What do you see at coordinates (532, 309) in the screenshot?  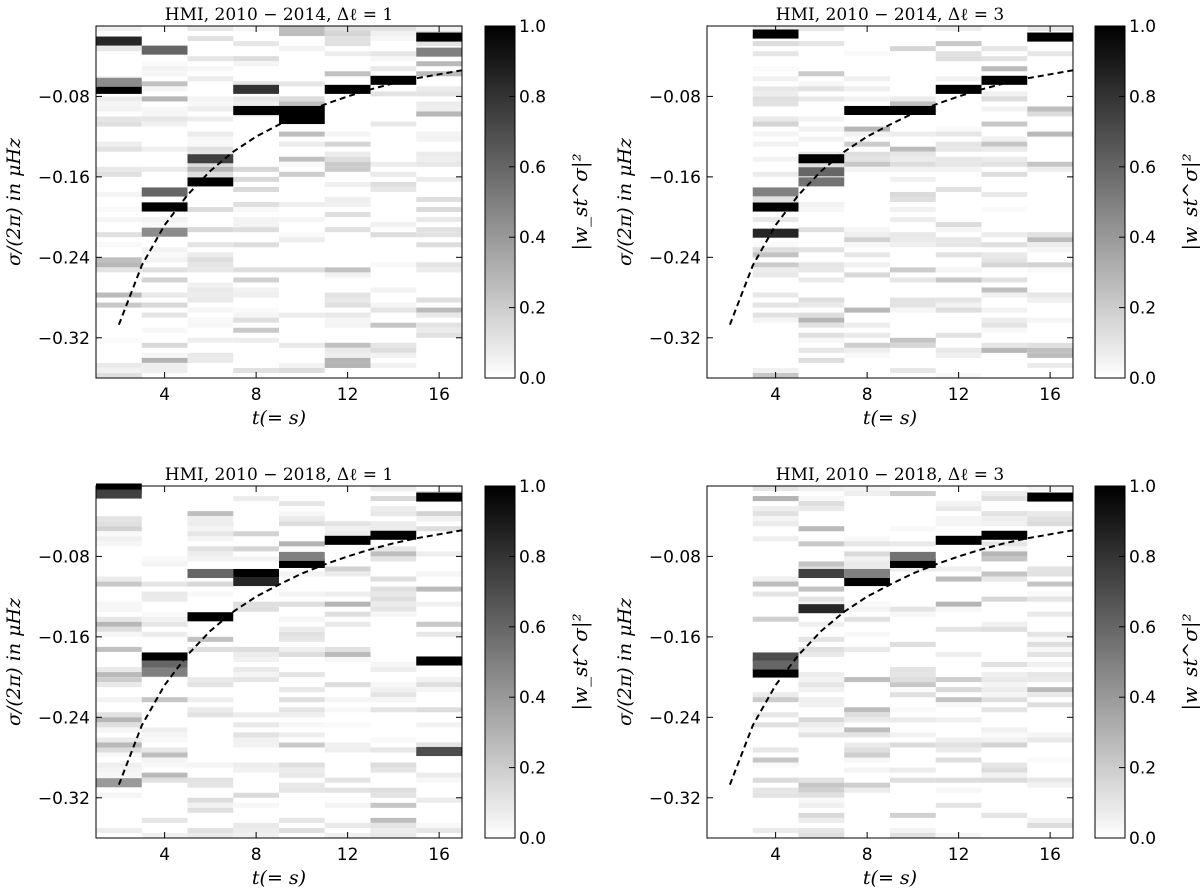 I see `colorbar-tick-label: 0.2` at bounding box center [532, 309].